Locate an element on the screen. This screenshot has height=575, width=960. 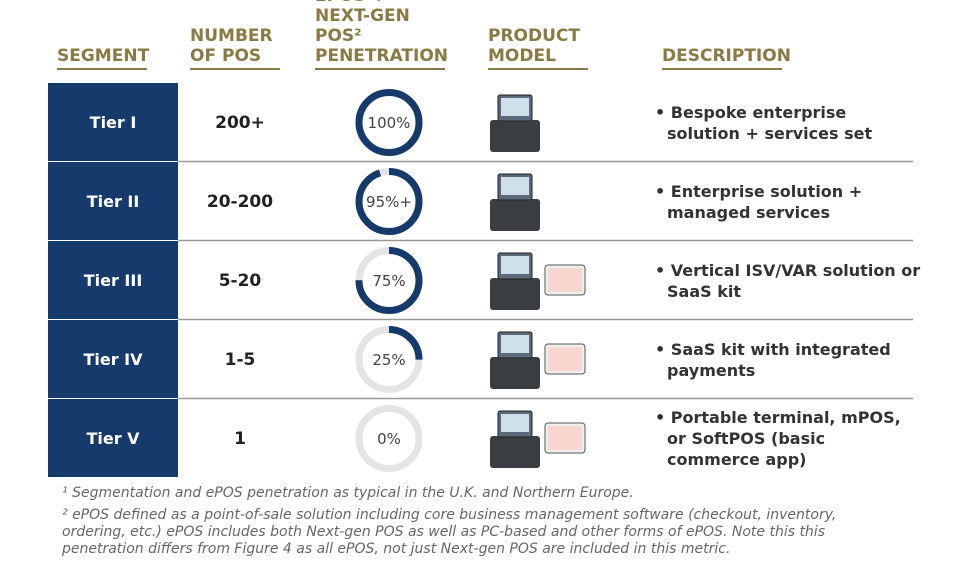
donut-label: 100% is located at coordinates (389, 123).